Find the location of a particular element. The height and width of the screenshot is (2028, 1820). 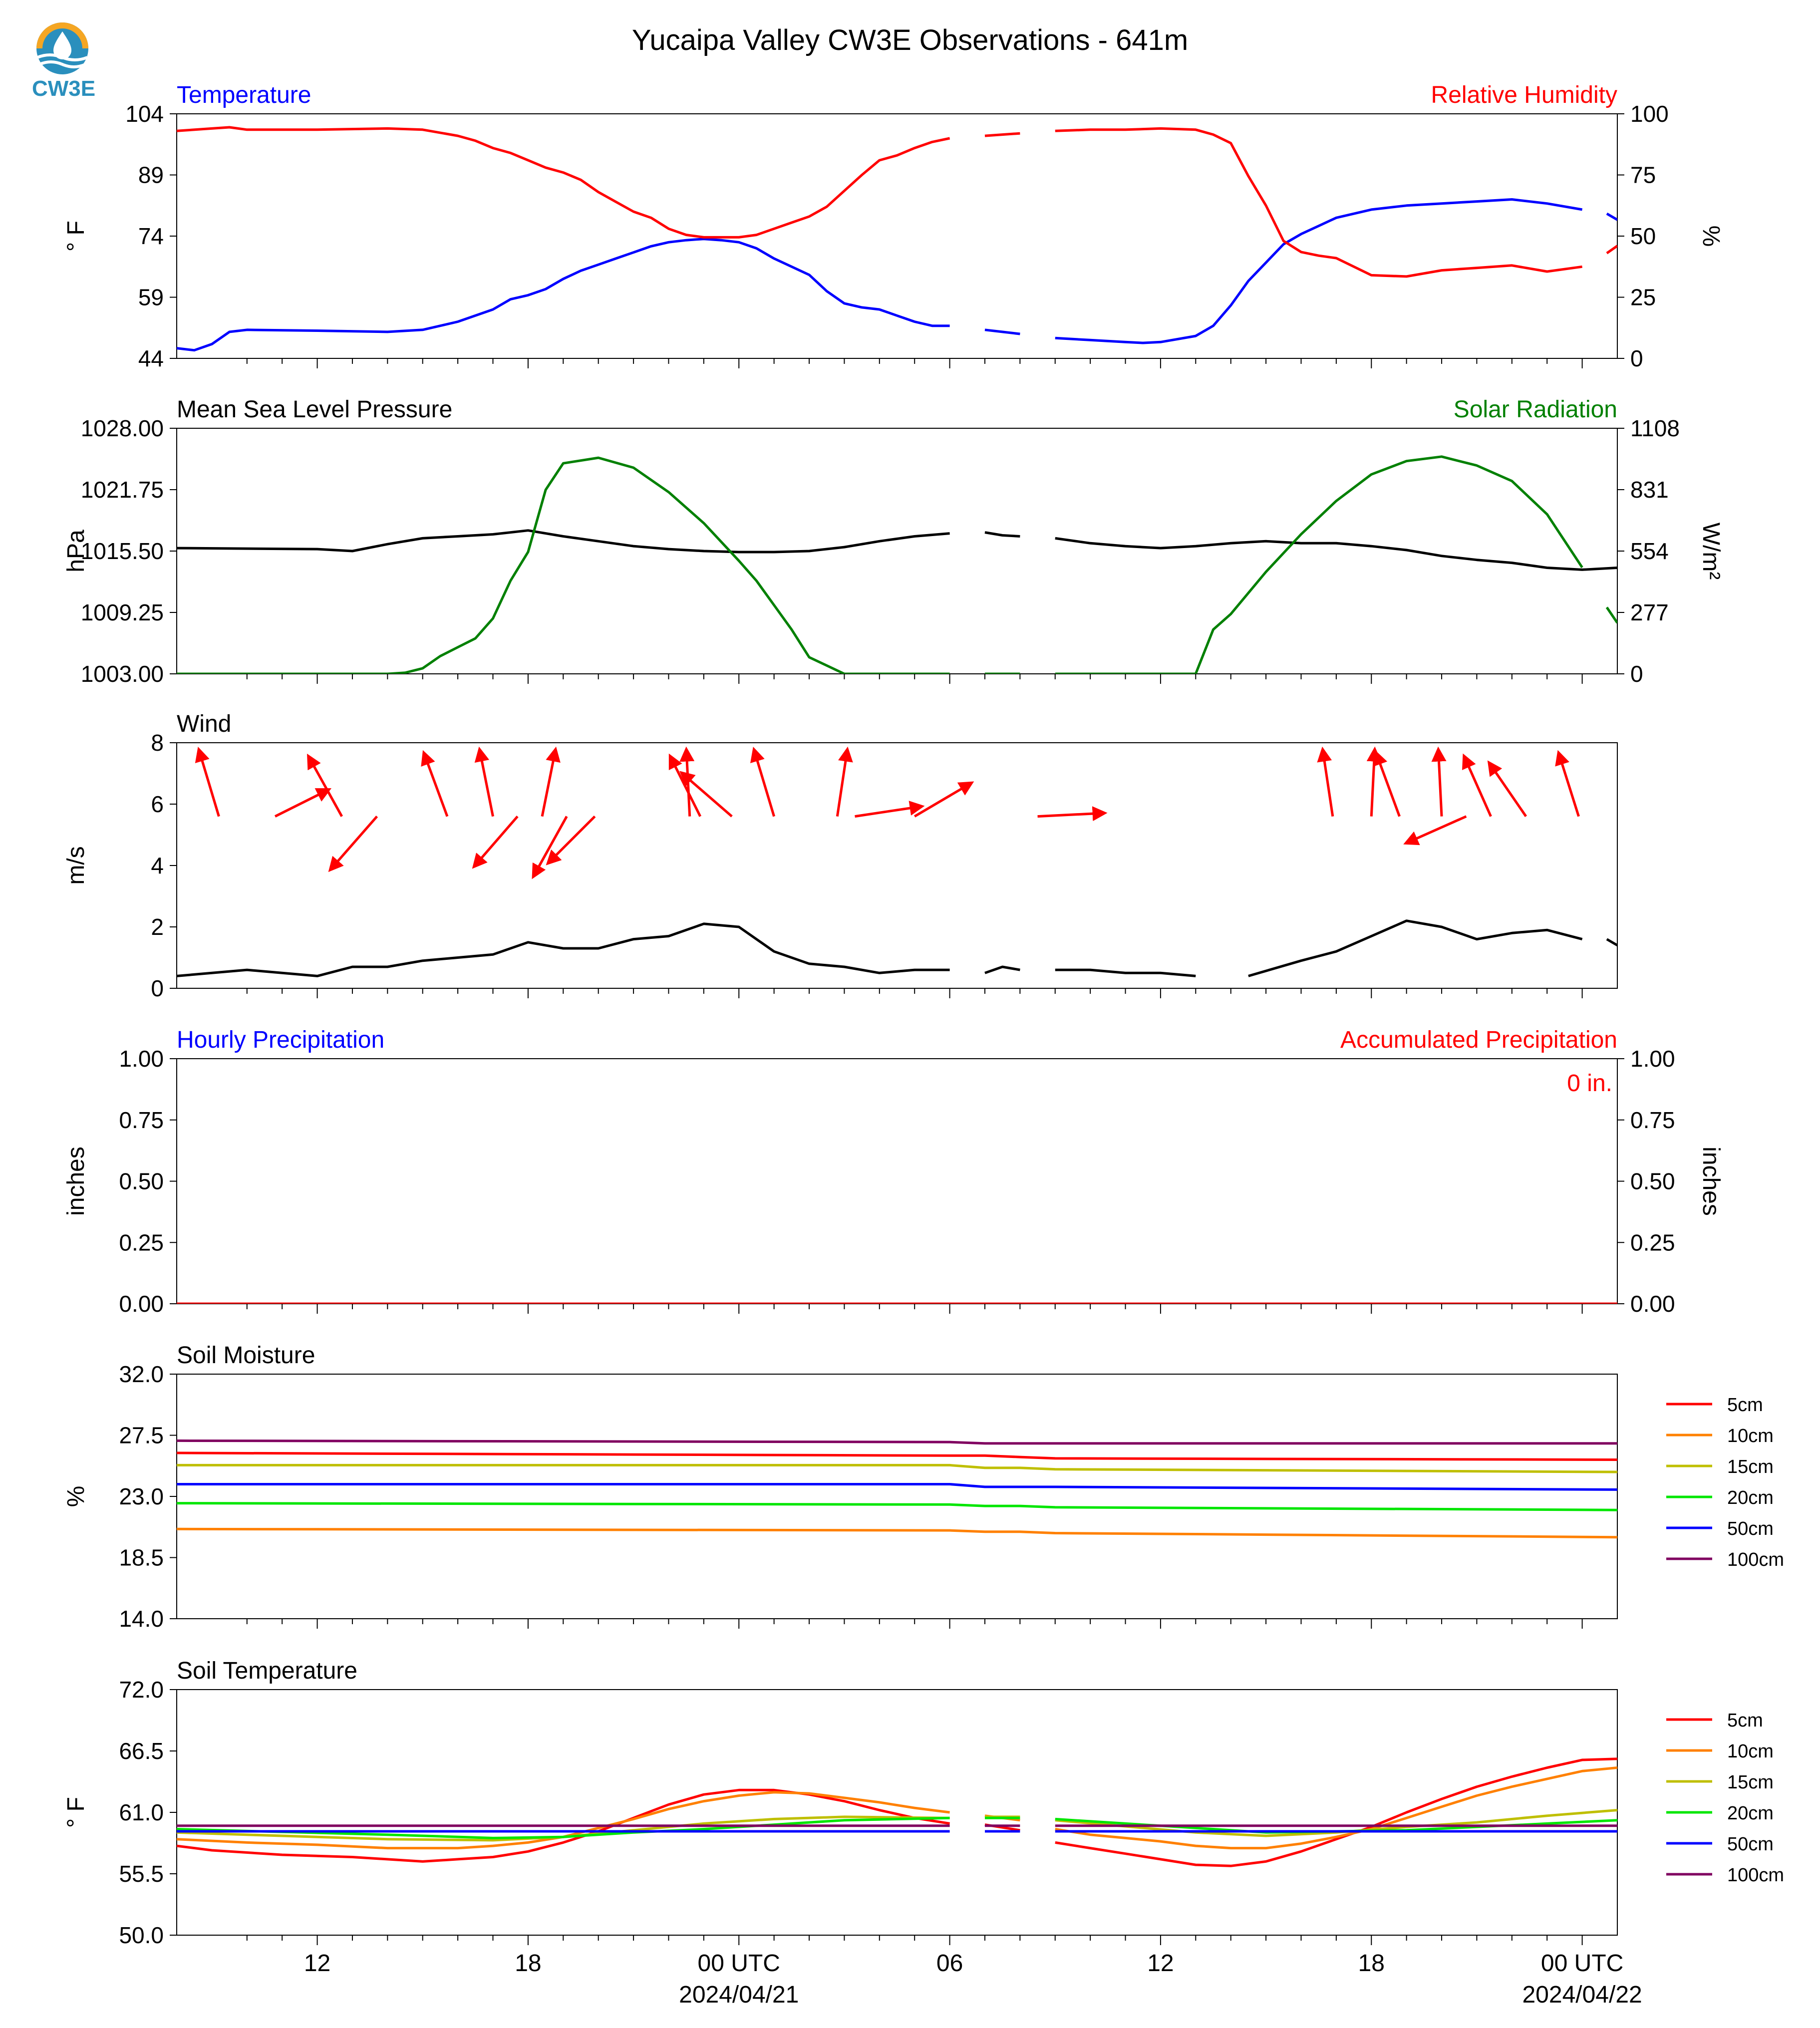

y-tick-label-left: 1028.00 is located at coordinates (122, 428).